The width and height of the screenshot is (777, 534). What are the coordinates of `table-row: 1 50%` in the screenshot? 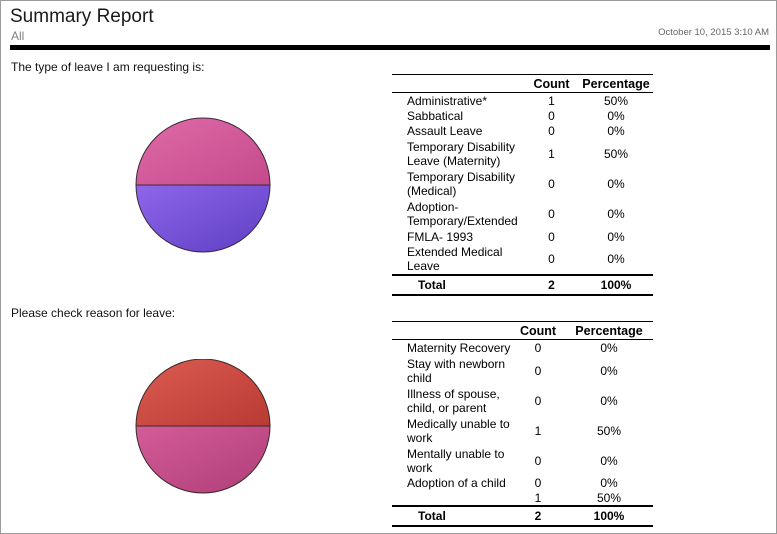 It's located at (522, 498).